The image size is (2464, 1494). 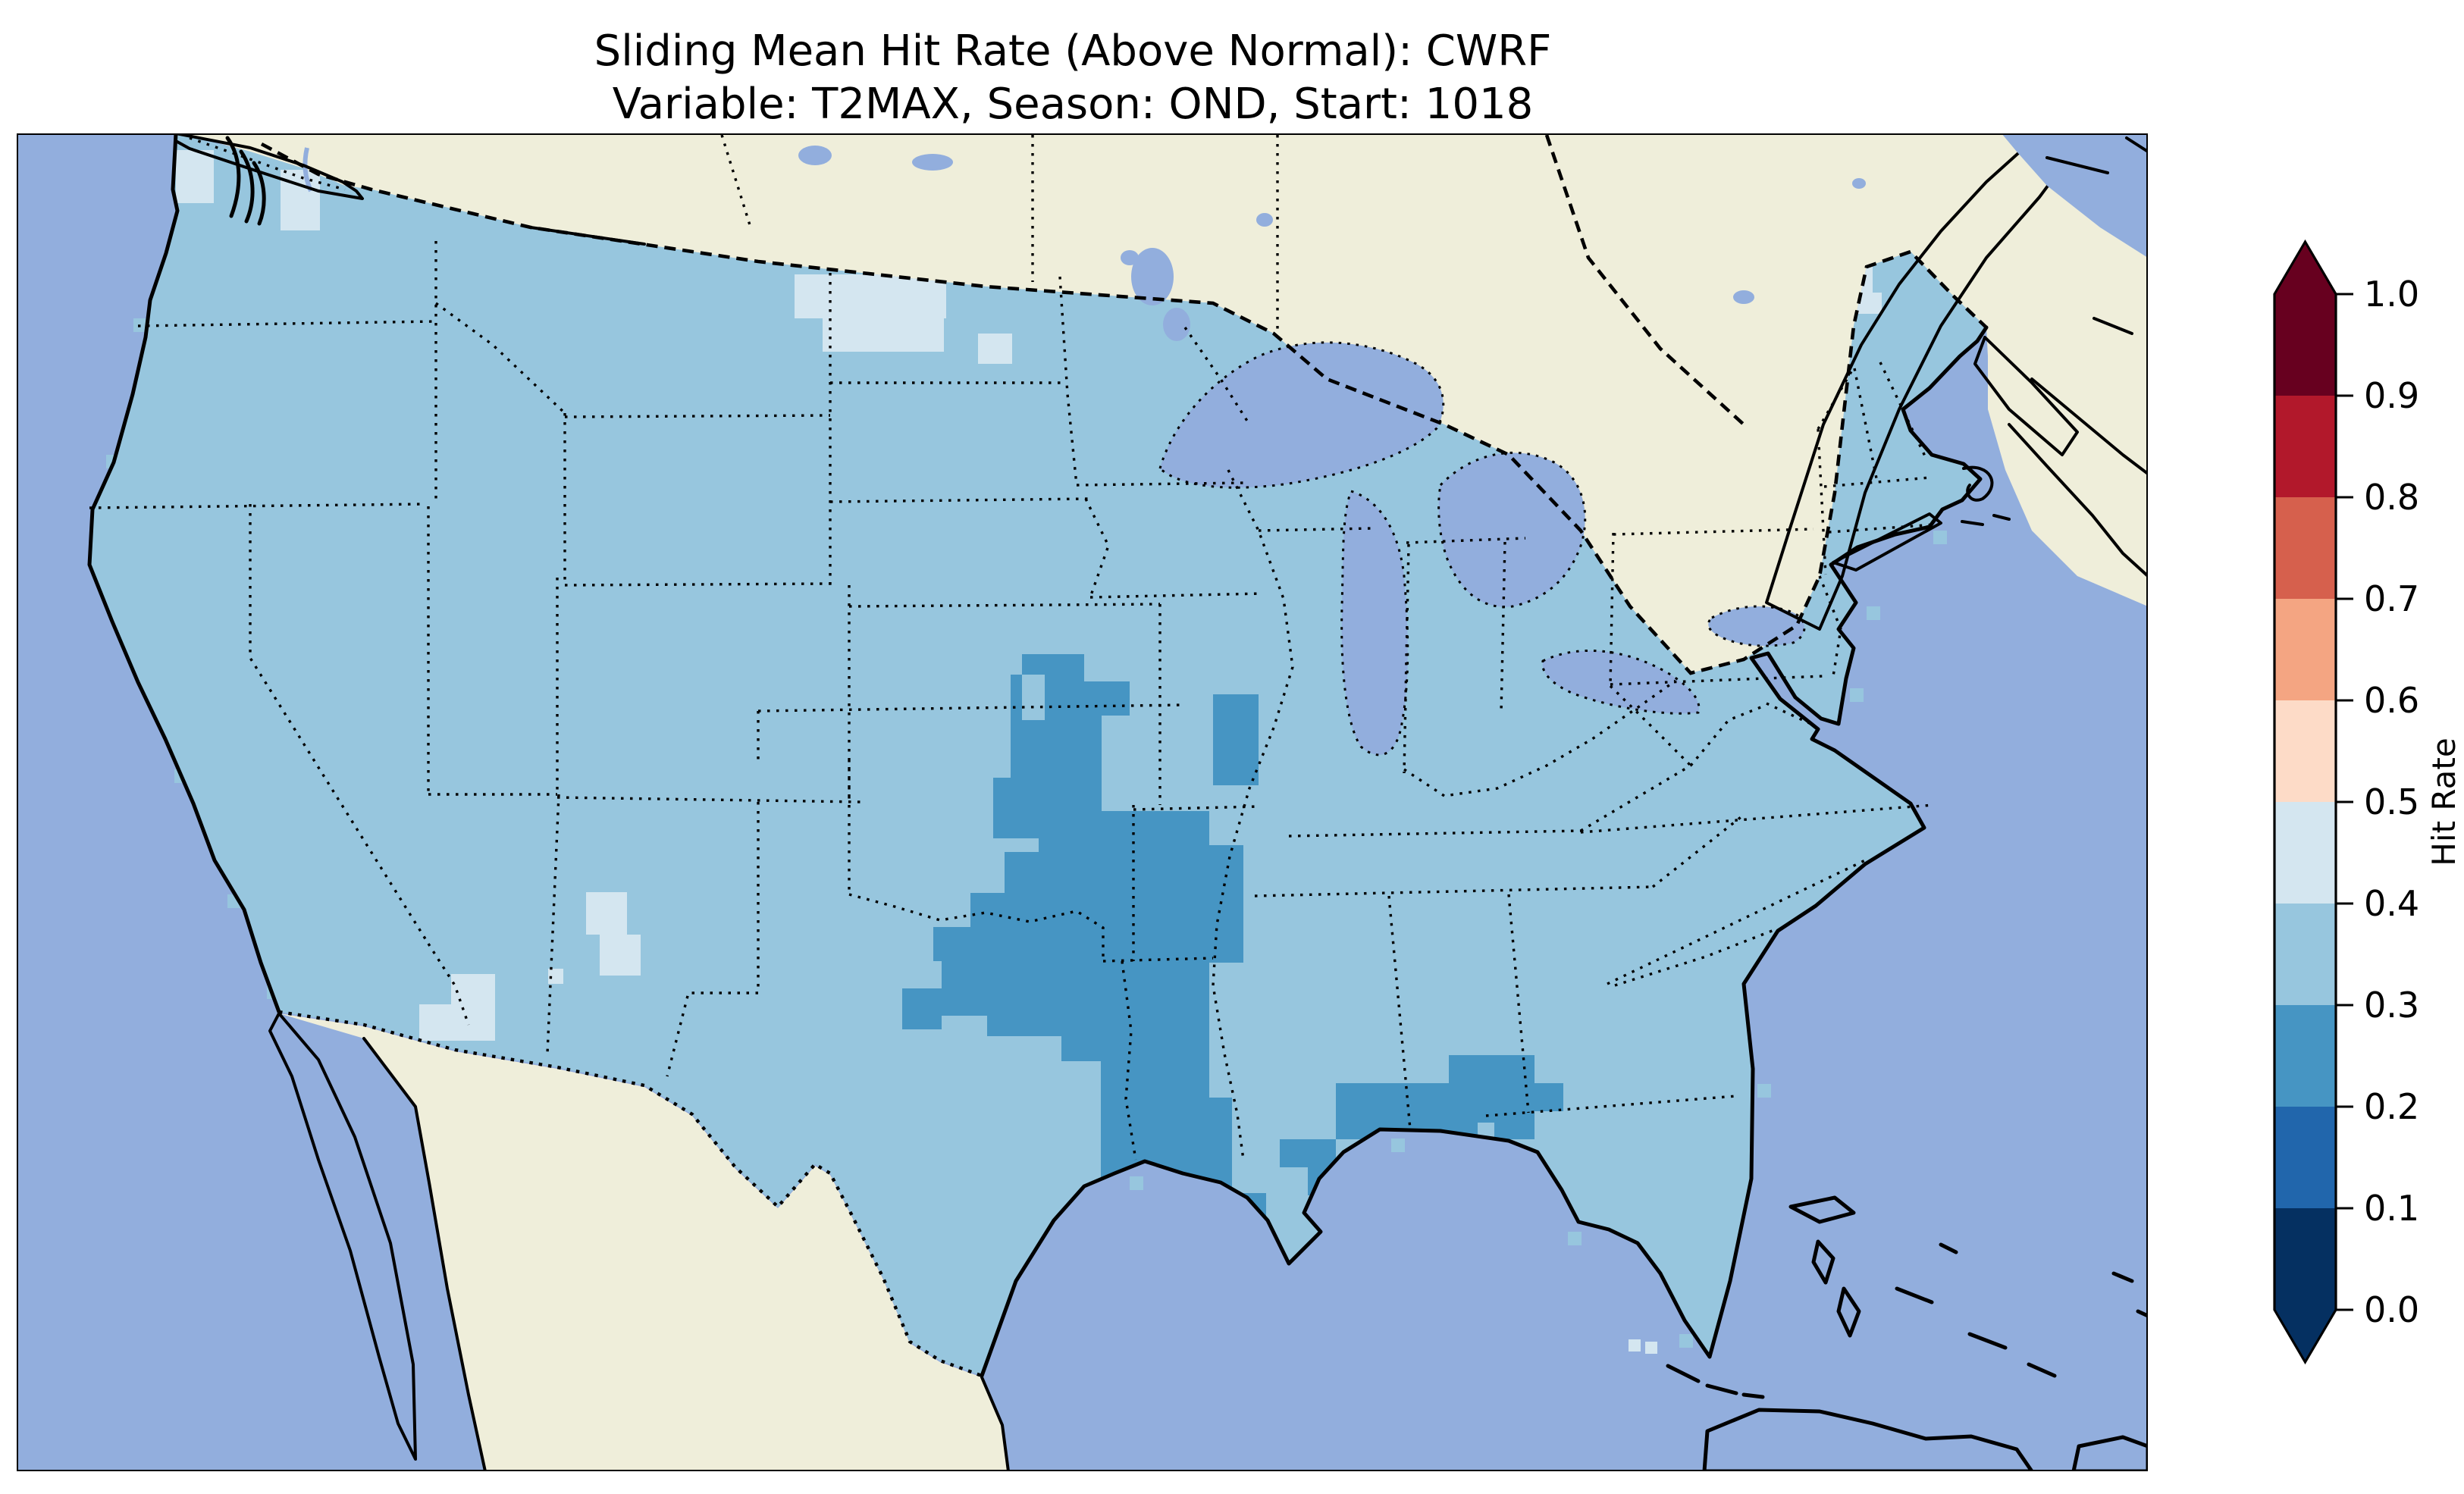 What do you see at coordinates (1978, 483) in the screenshot?
I see `cape-cod-hook` at bounding box center [1978, 483].